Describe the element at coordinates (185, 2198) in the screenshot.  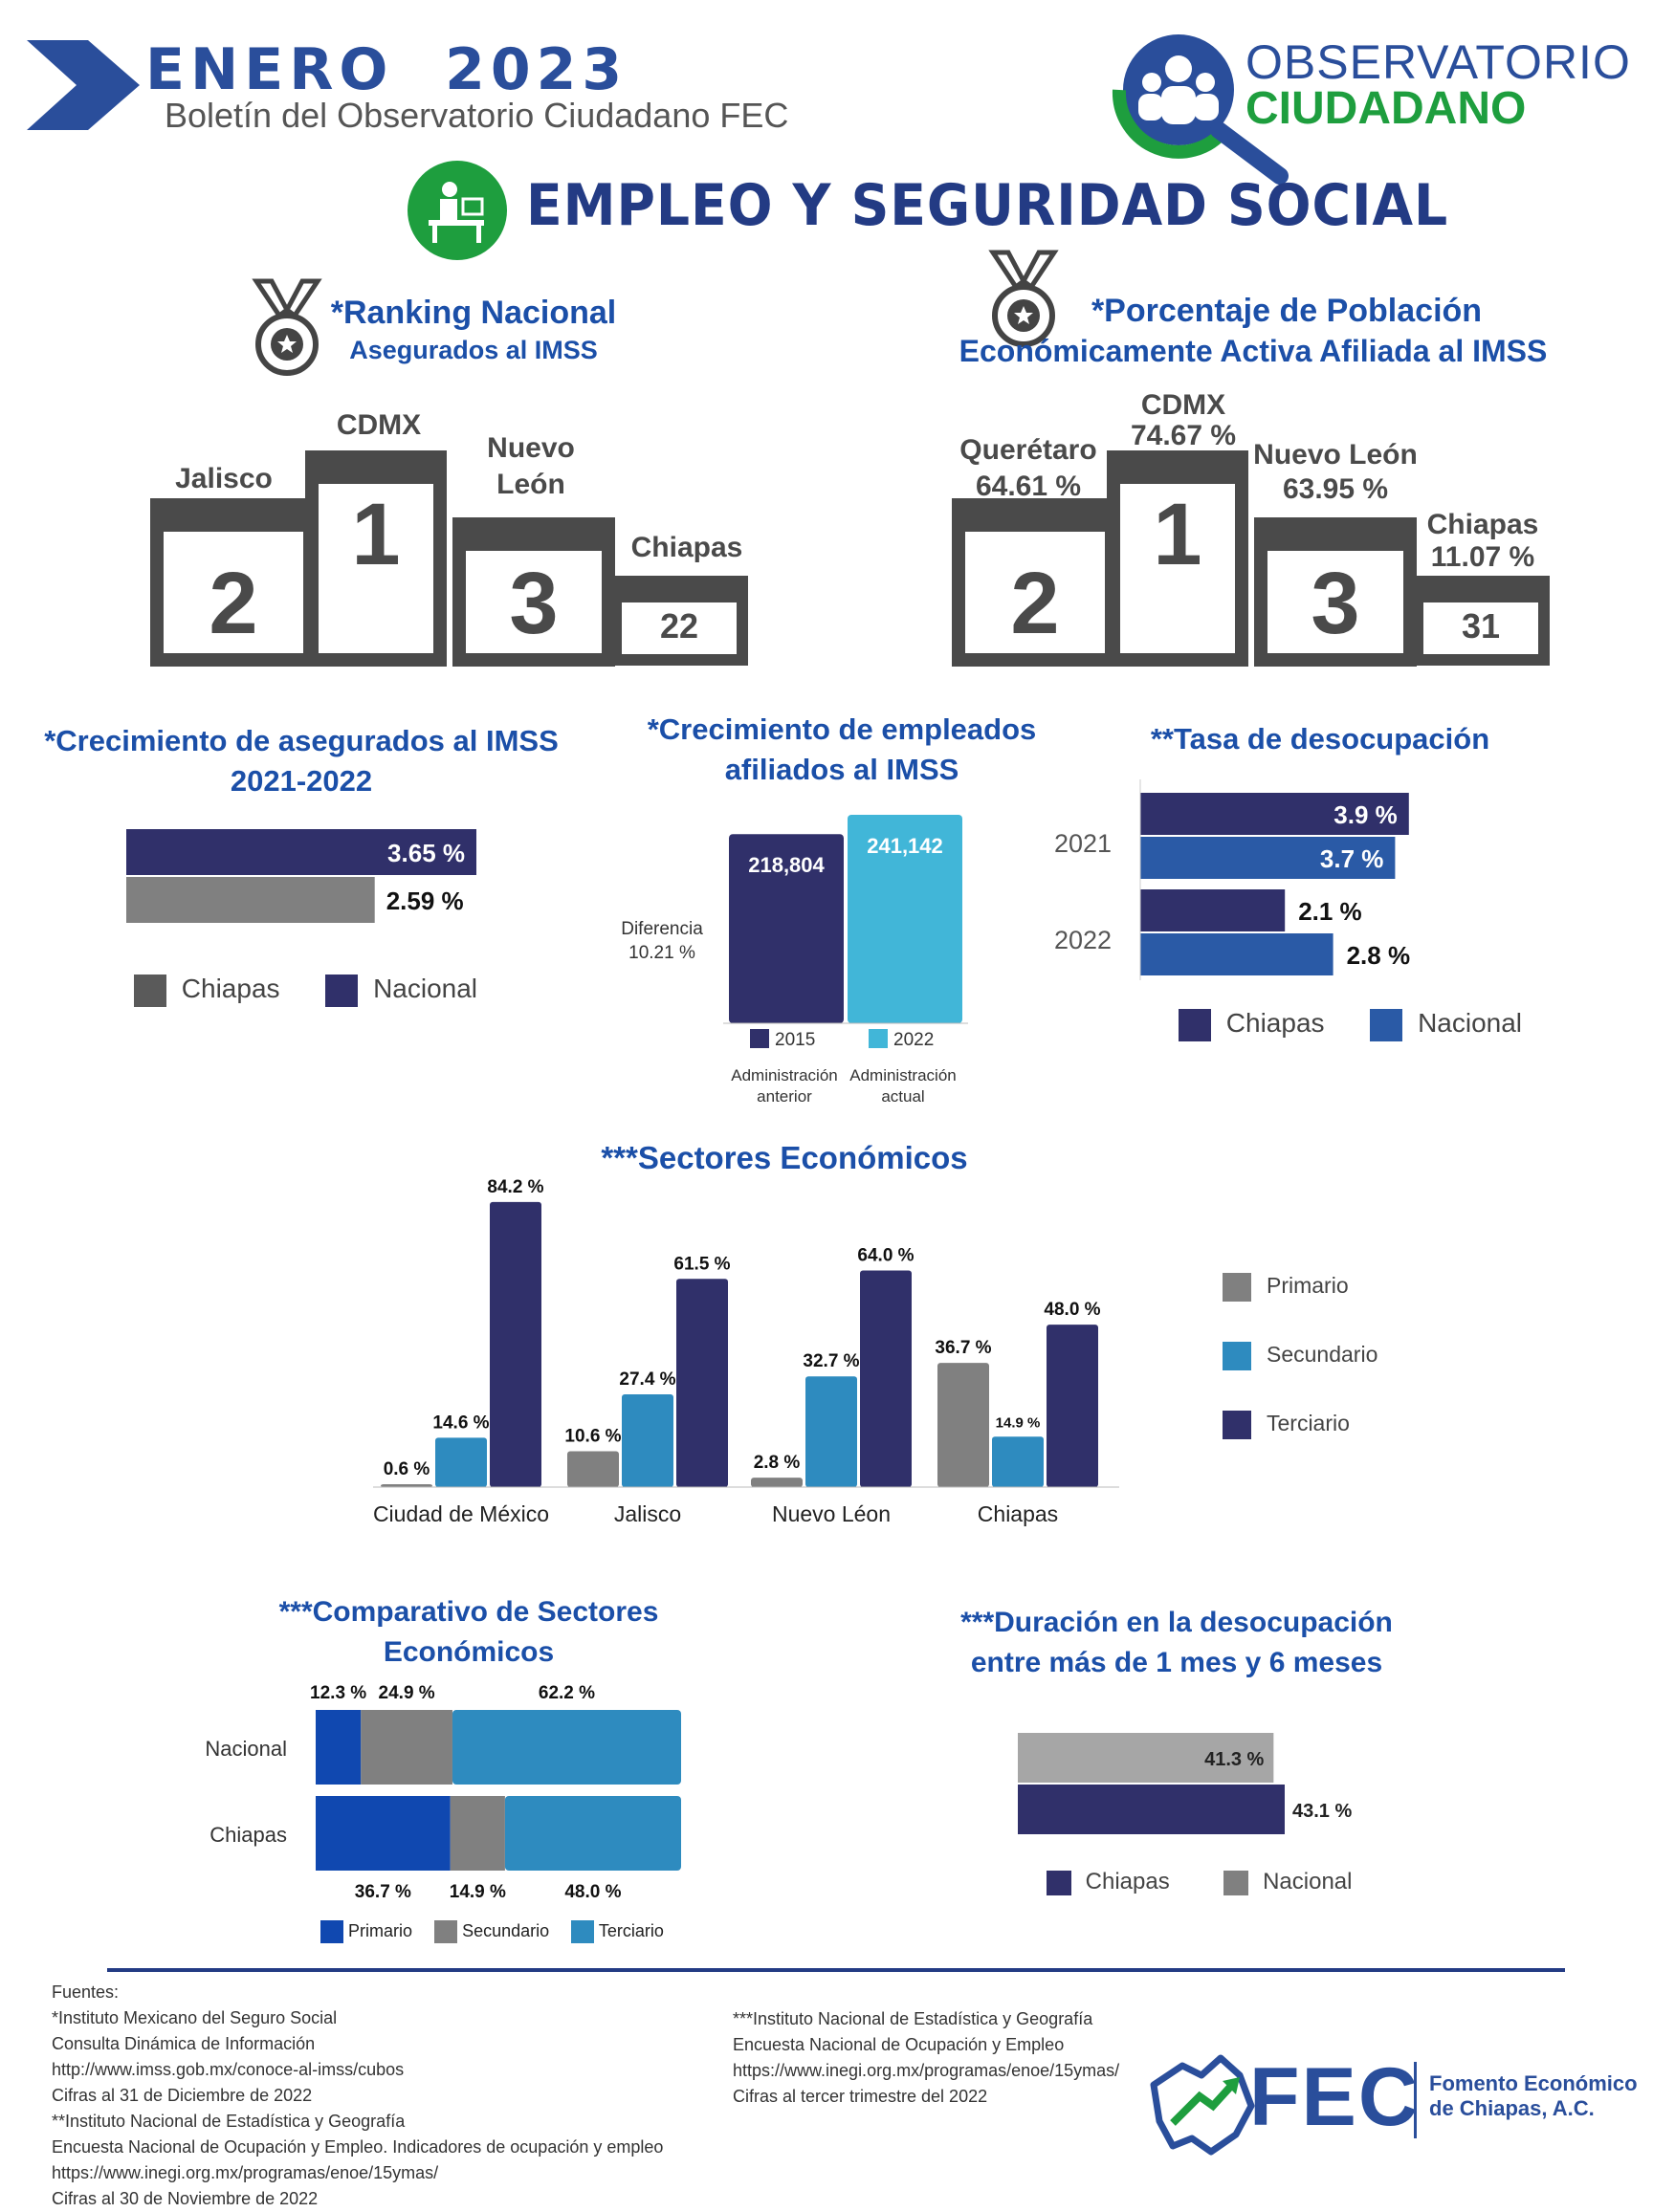
I see `source-line: Cifras al 30 de Noviembre de 2022` at that location.